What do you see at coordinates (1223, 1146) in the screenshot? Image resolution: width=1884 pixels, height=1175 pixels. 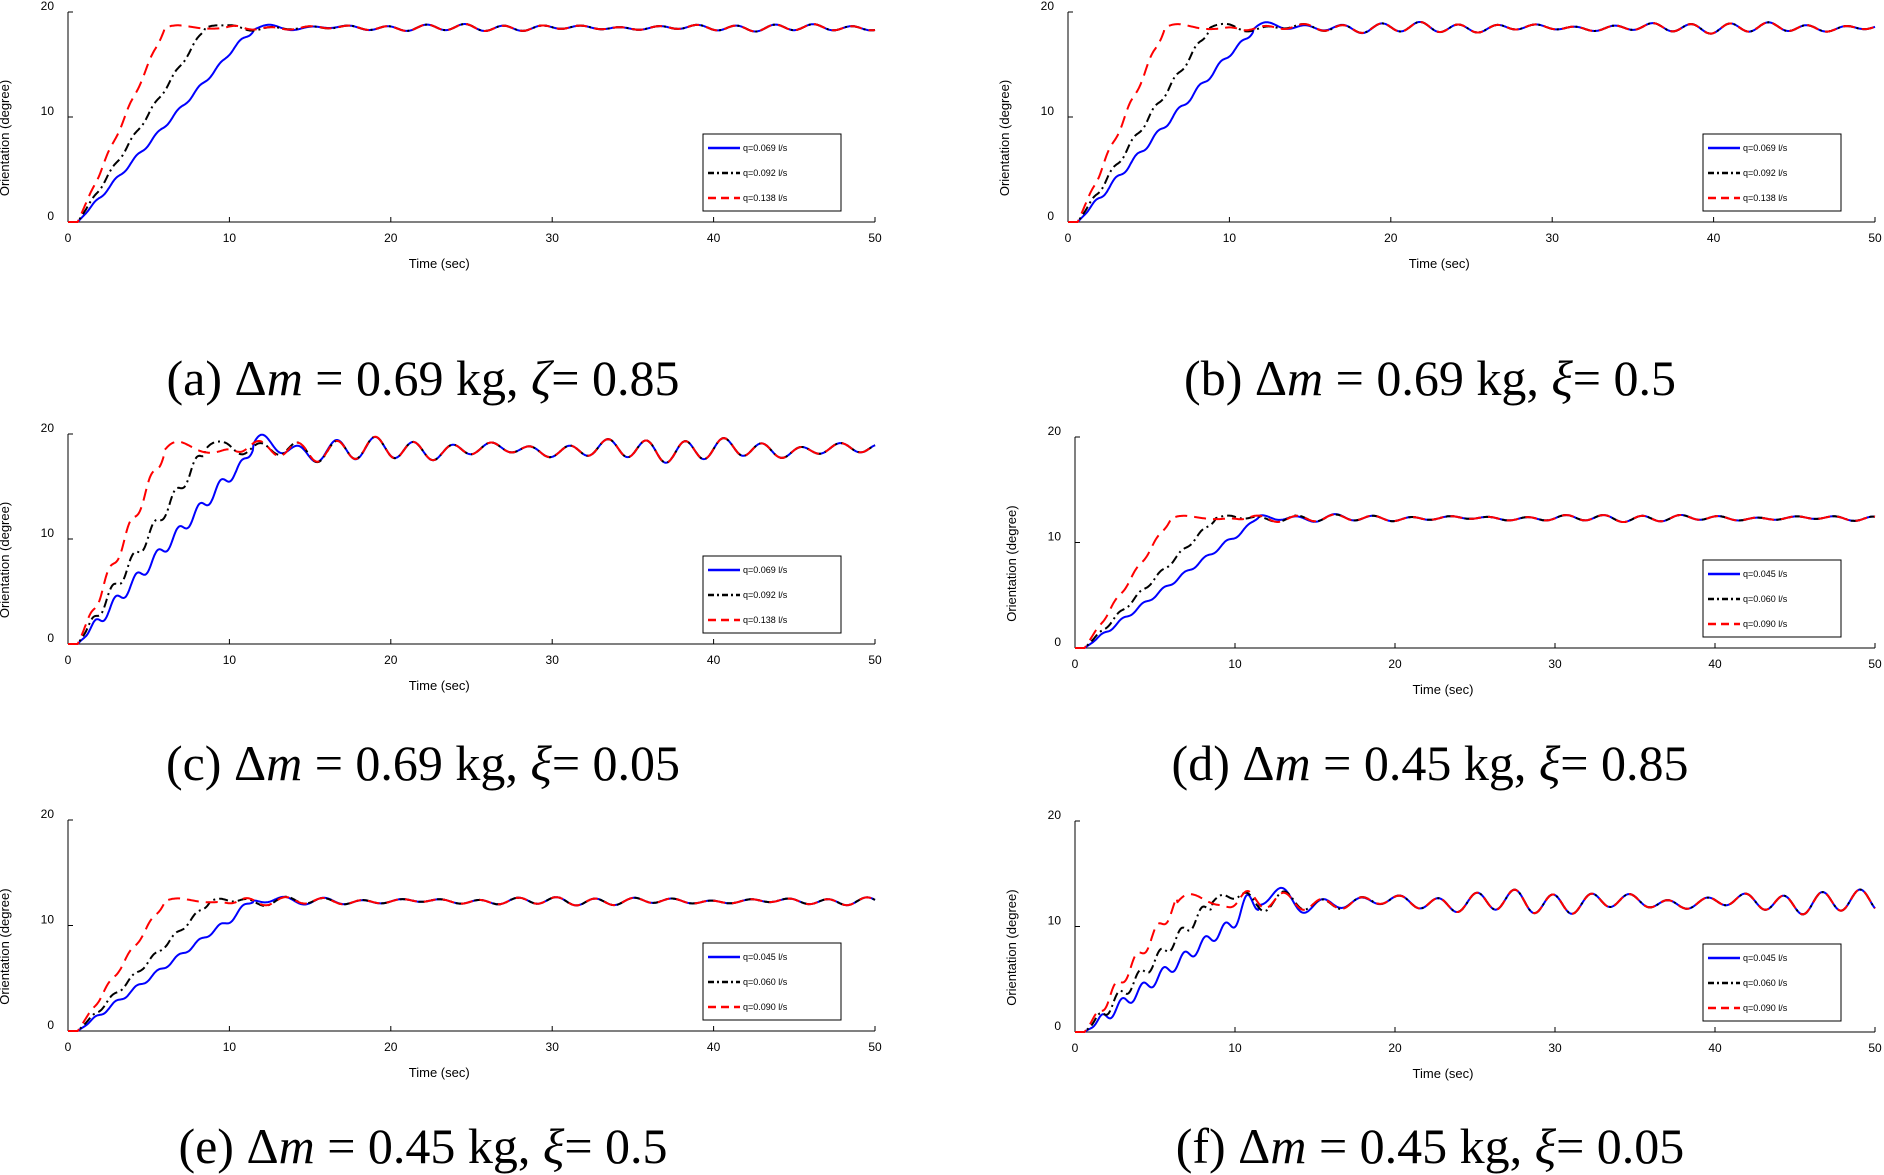 I see `caption-prefix: (f) Δ` at bounding box center [1223, 1146].